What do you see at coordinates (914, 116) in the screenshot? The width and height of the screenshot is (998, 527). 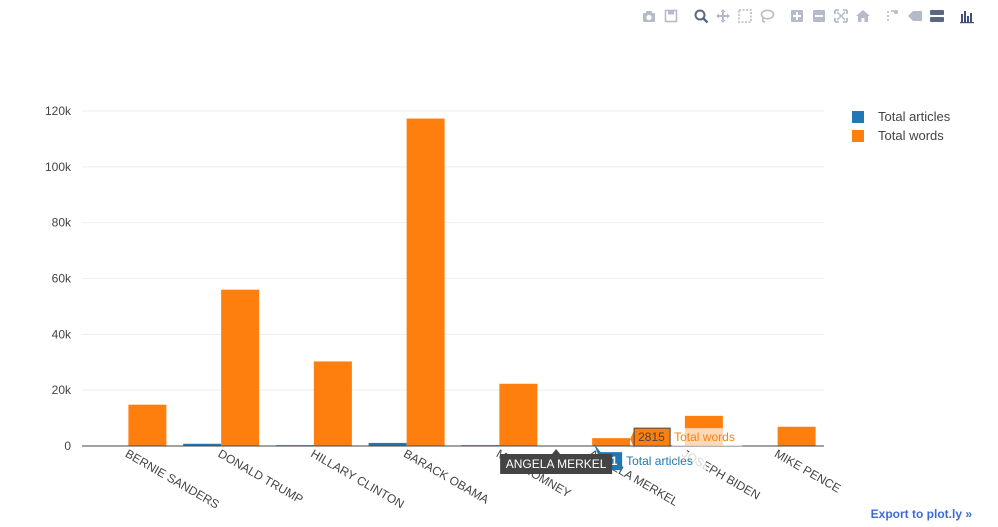 I see `legend-label-articles: Total articles` at bounding box center [914, 116].